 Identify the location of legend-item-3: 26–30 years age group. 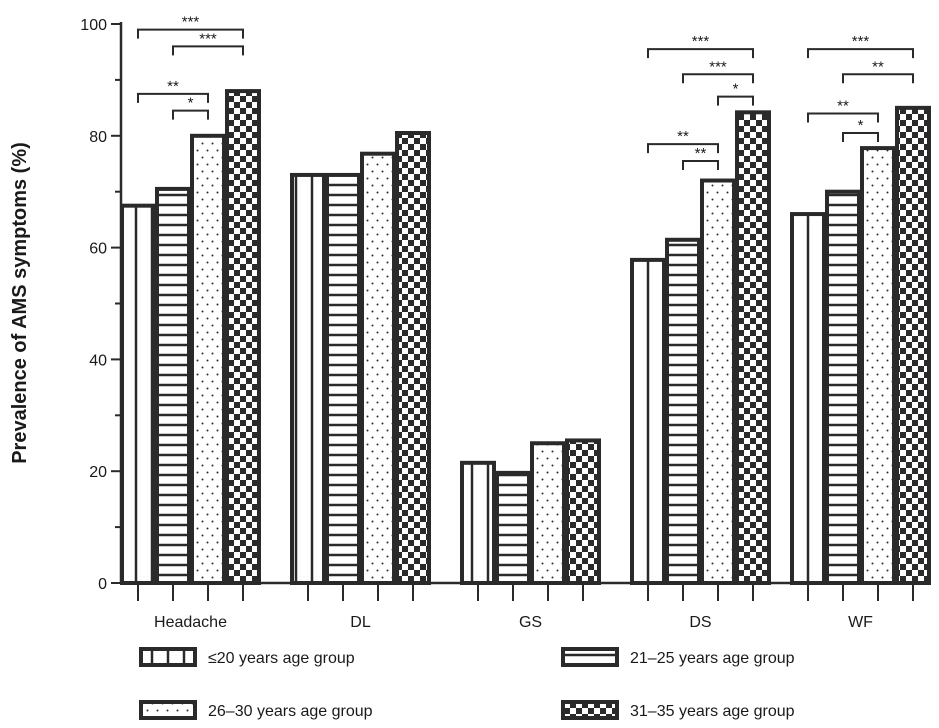
(256, 710).